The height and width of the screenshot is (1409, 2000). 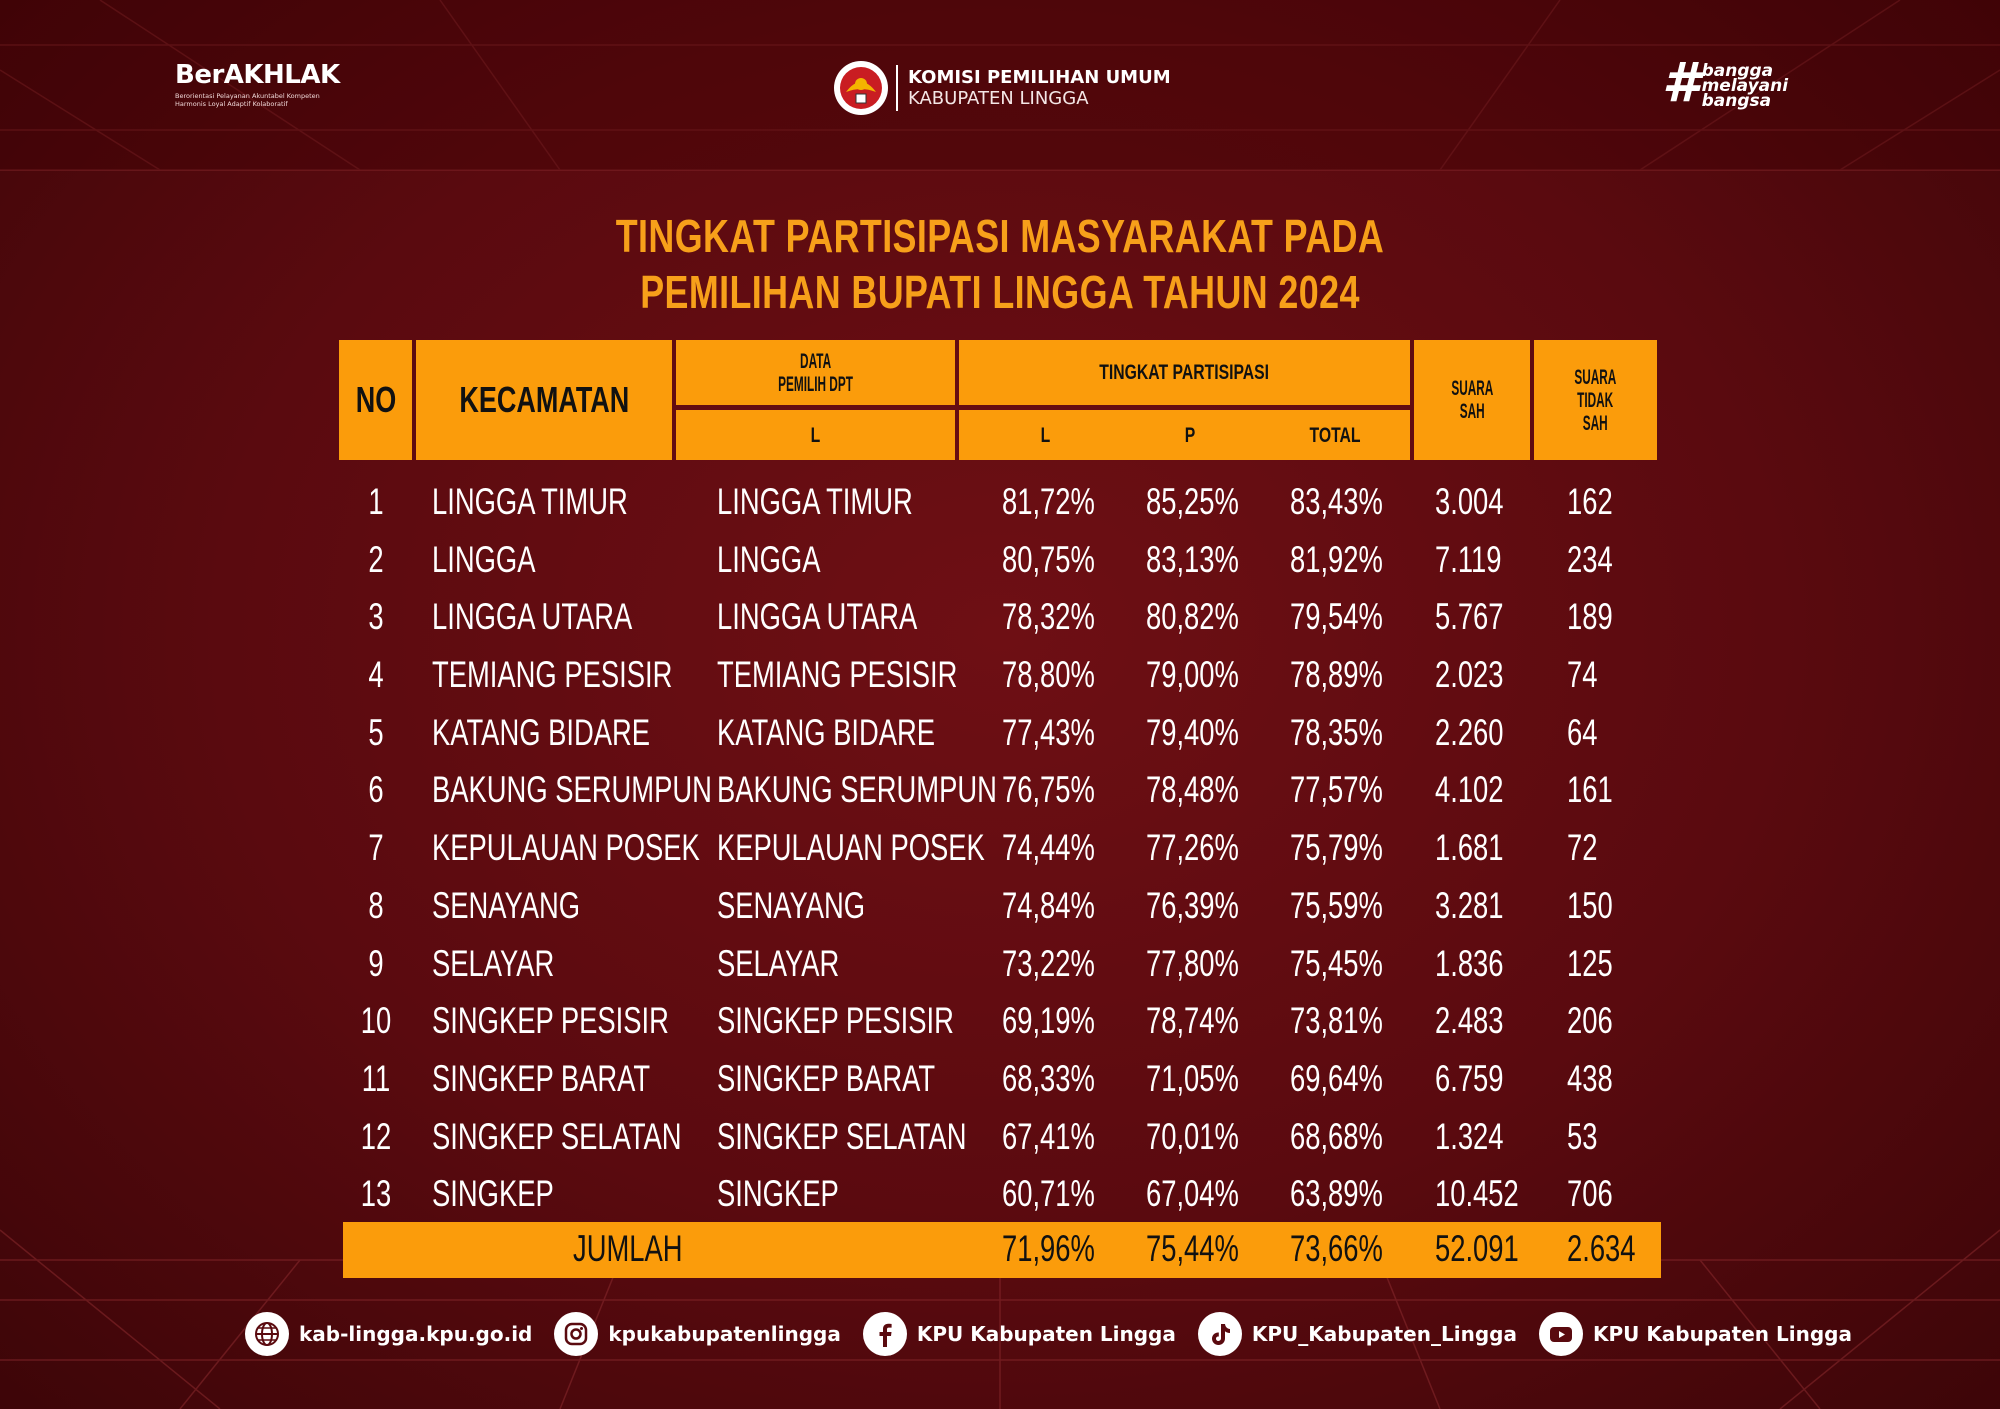 I want to click on cell-dpt: SENAYANG, so click(x=791, y=905).